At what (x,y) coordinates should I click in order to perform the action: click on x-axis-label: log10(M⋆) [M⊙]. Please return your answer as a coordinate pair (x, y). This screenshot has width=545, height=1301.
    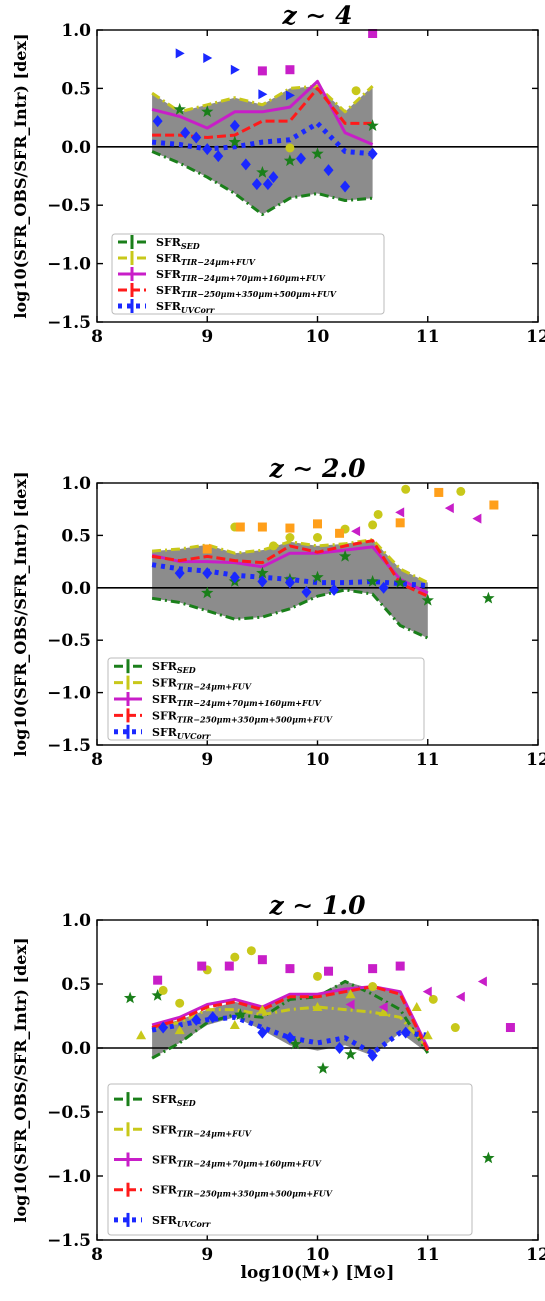
    Looking at the image, I should click on (318, 1273).